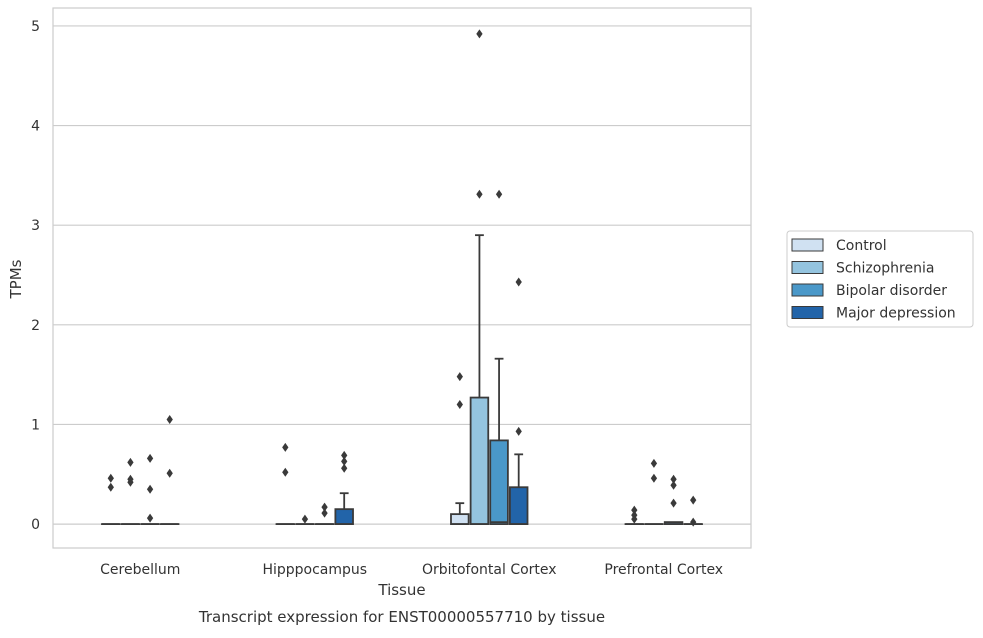 The image size is (983, 638). Describe the element at coordinates (16, 279) in the screenshot. I see `y-axis-label: TPMs` at that location.